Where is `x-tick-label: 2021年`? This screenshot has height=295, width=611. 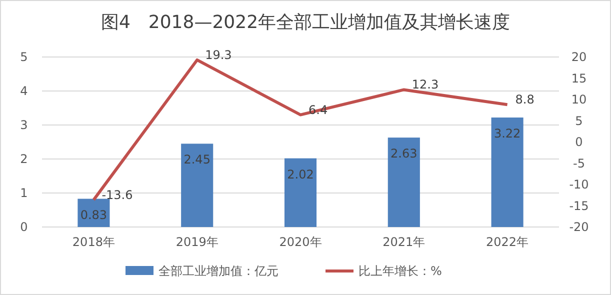 x-tick-label: 2021年 is located at coordinates (404, 242).